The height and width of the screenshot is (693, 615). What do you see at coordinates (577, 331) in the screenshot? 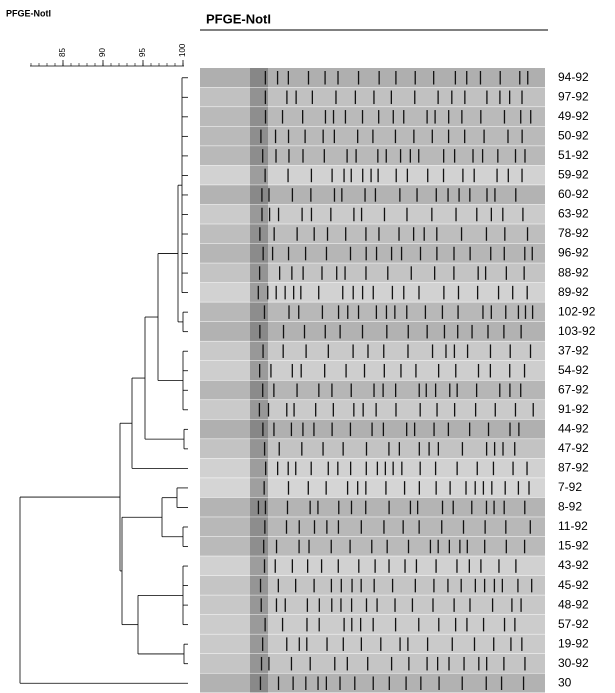
I see `lane-label: 103-92` at bounding box center [577, 331].